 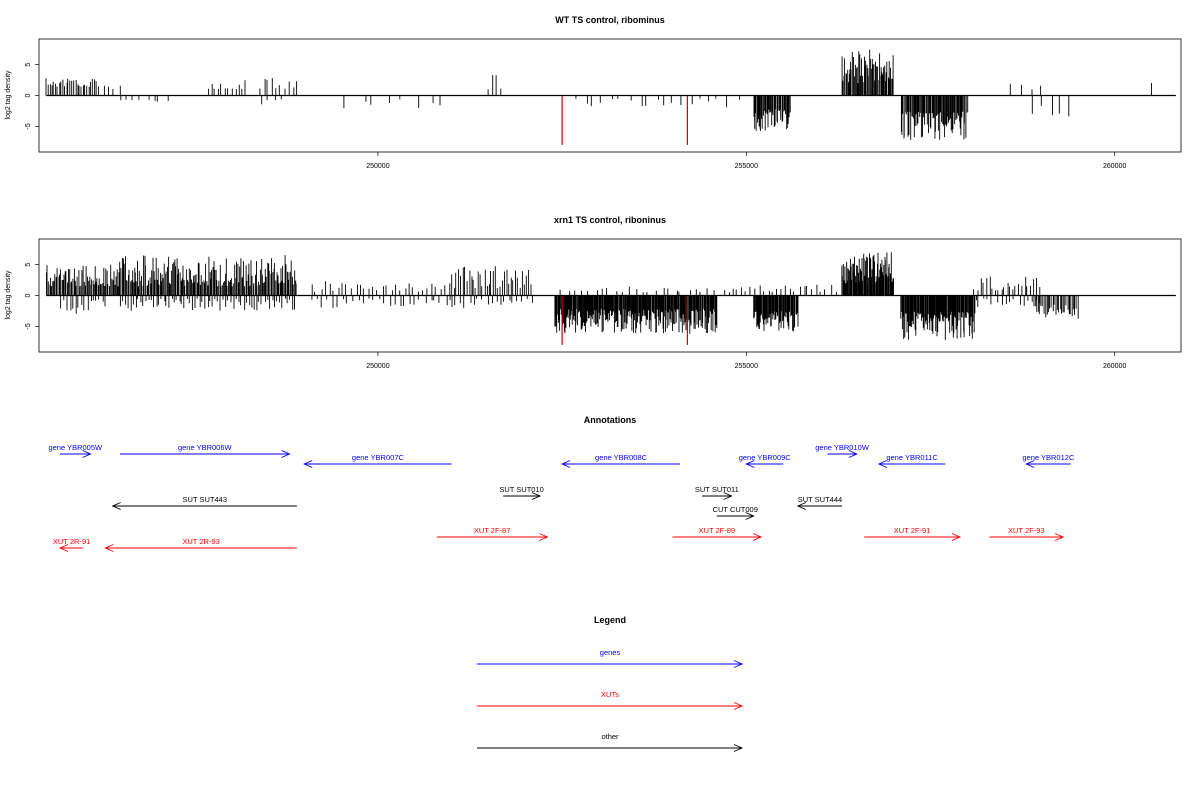 What do you see at coordinates (598, 94) in the screenshot?
I see `density-bars` at bounding box center [598, 94].